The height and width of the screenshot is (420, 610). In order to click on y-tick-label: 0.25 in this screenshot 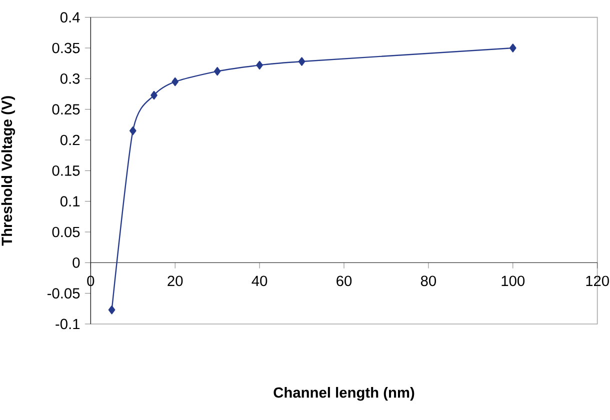, I will do `click(66, 109)`.